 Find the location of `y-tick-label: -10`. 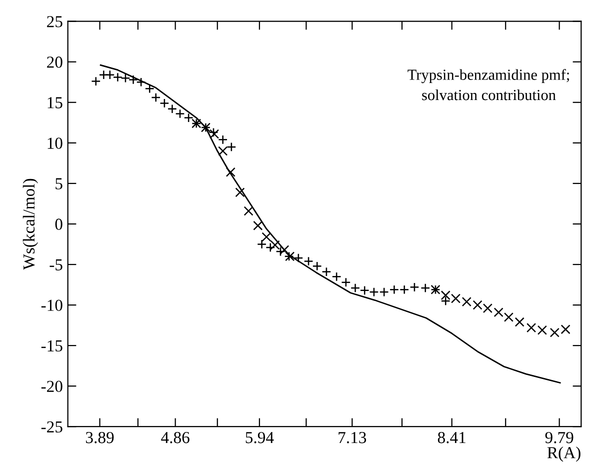

y-tick-label: -10 is located at coordinates (51, 305).